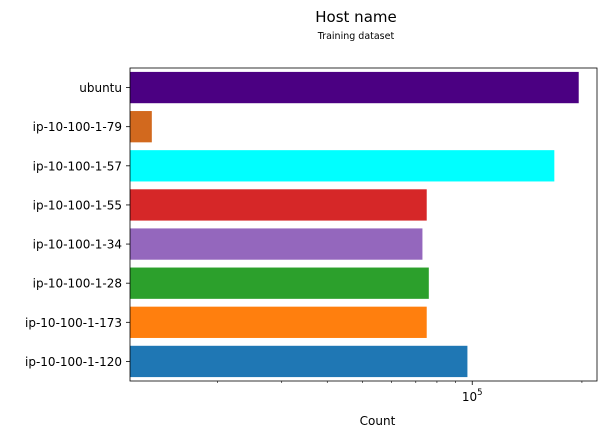 The width and height of the screenshot is (606, 437). What do you see at coordinates (73, 362) in the screenshot?
I see `y-tick-label: ip-10-100-1-120` at bounding box center [73, 362].